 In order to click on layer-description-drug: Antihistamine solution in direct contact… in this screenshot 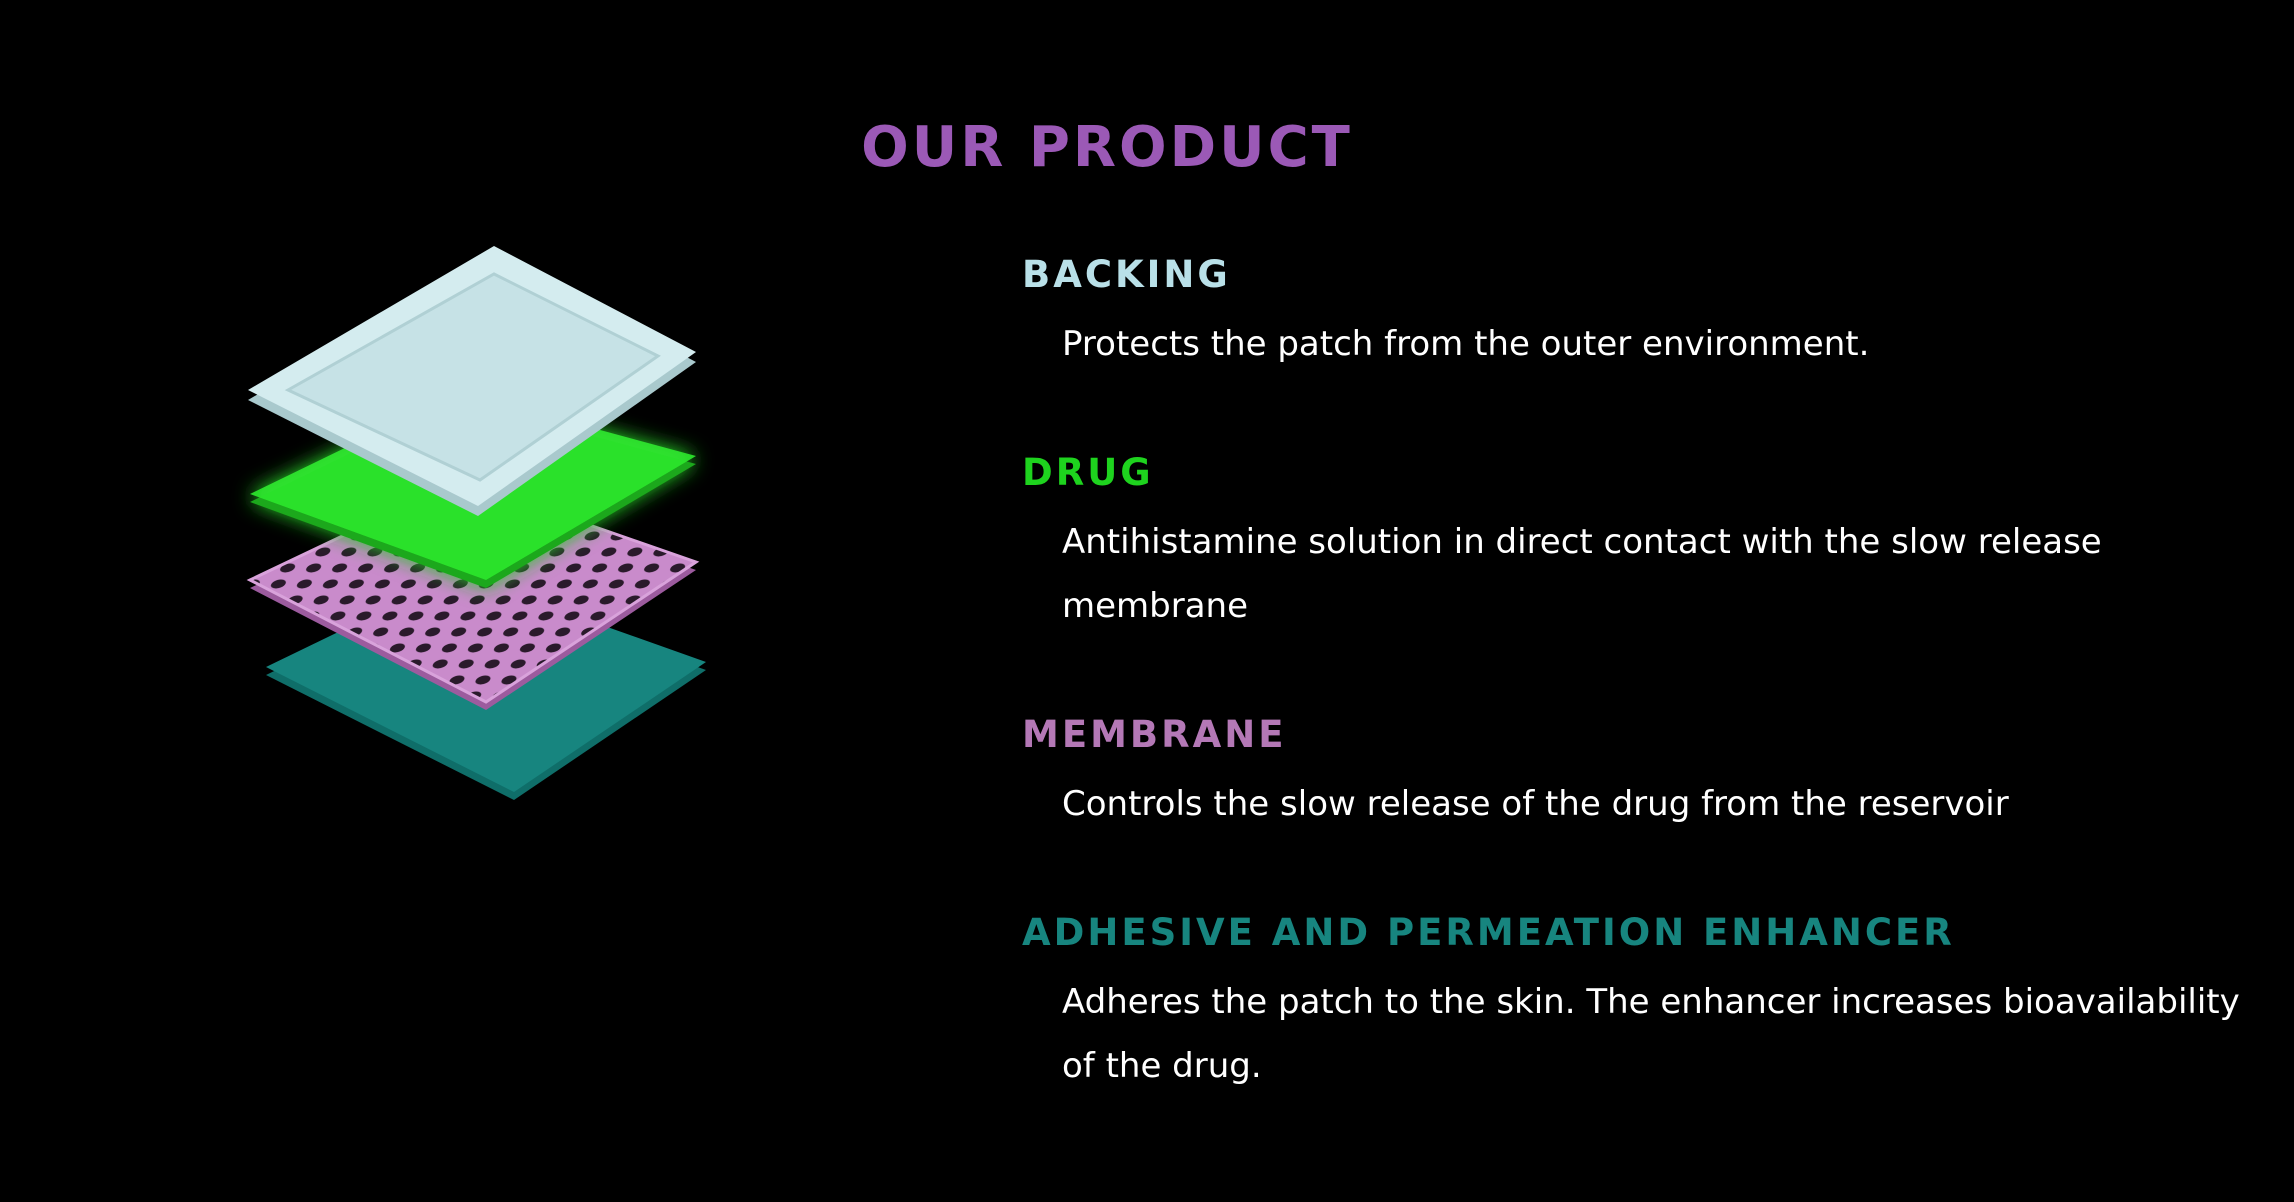, I will do `click(1582, 574)`.